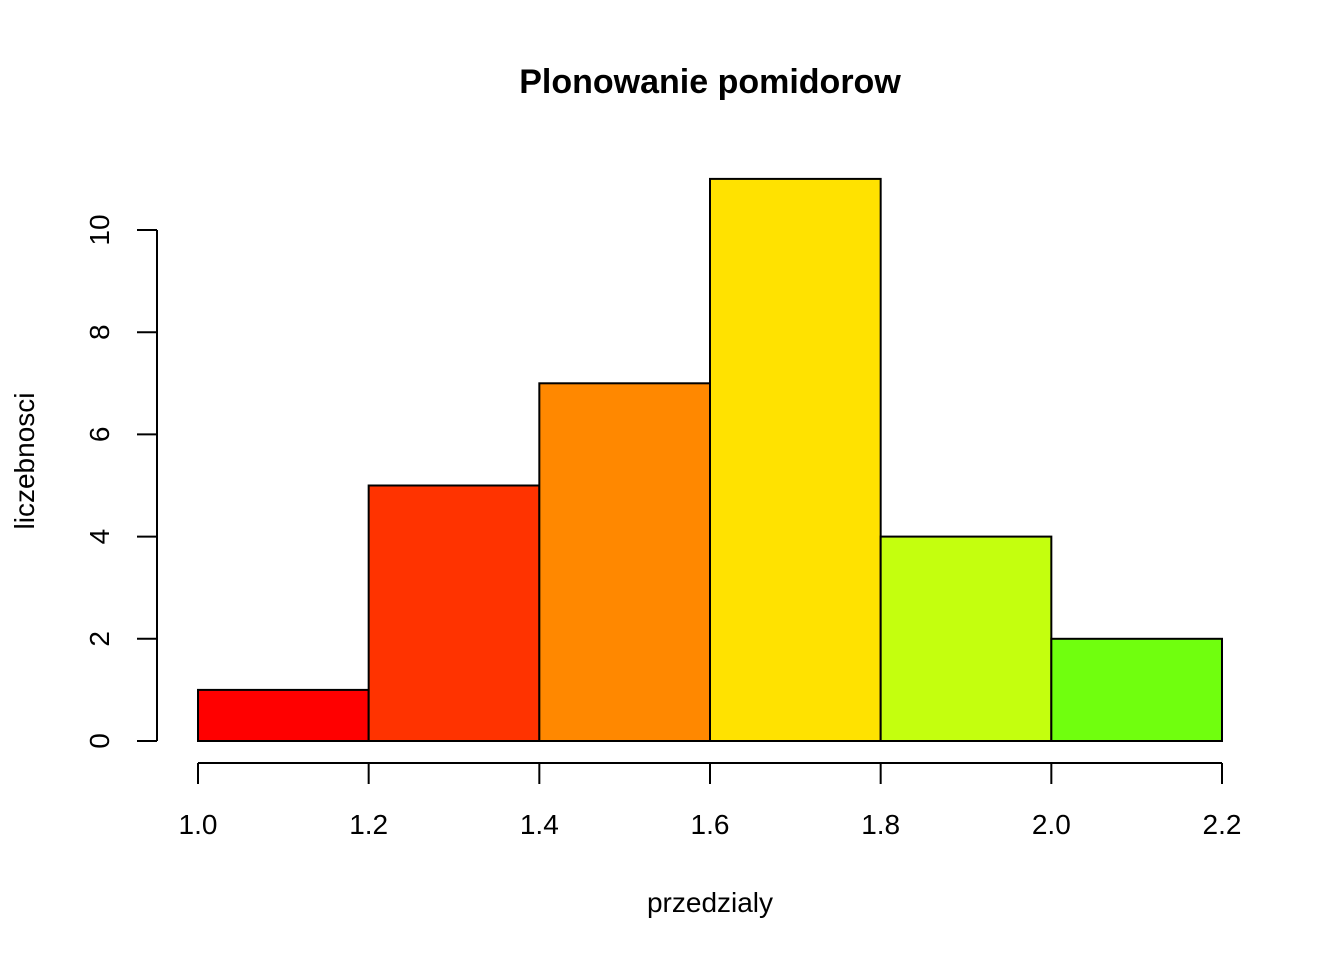  I want to click on y-tick-label-5: 10, so click(99, 229).